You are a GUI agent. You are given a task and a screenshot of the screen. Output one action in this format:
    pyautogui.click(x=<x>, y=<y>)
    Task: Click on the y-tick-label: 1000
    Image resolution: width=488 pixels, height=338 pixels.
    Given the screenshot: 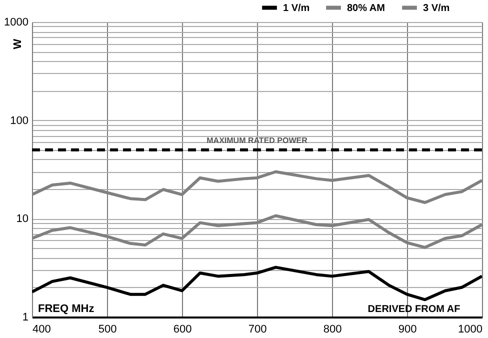 What is the action you would take?
    pyautogui.click(x=16, y=22)
    